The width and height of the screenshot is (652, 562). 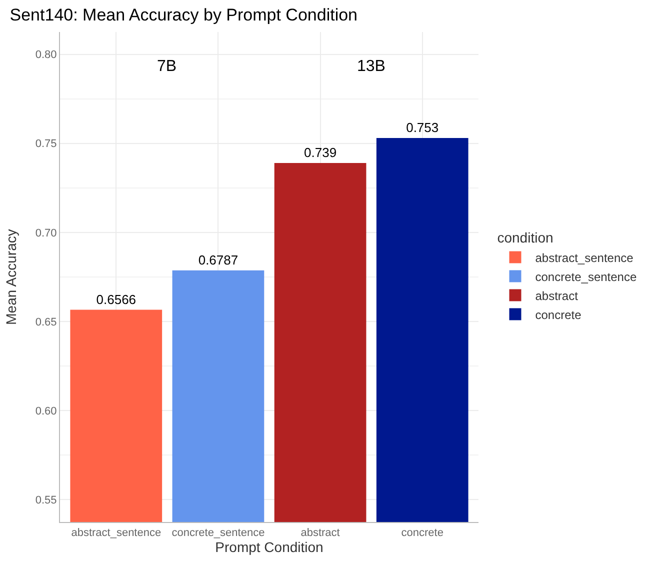 I want to click on x-tick-label: concrete, so click(x=422, y=533).